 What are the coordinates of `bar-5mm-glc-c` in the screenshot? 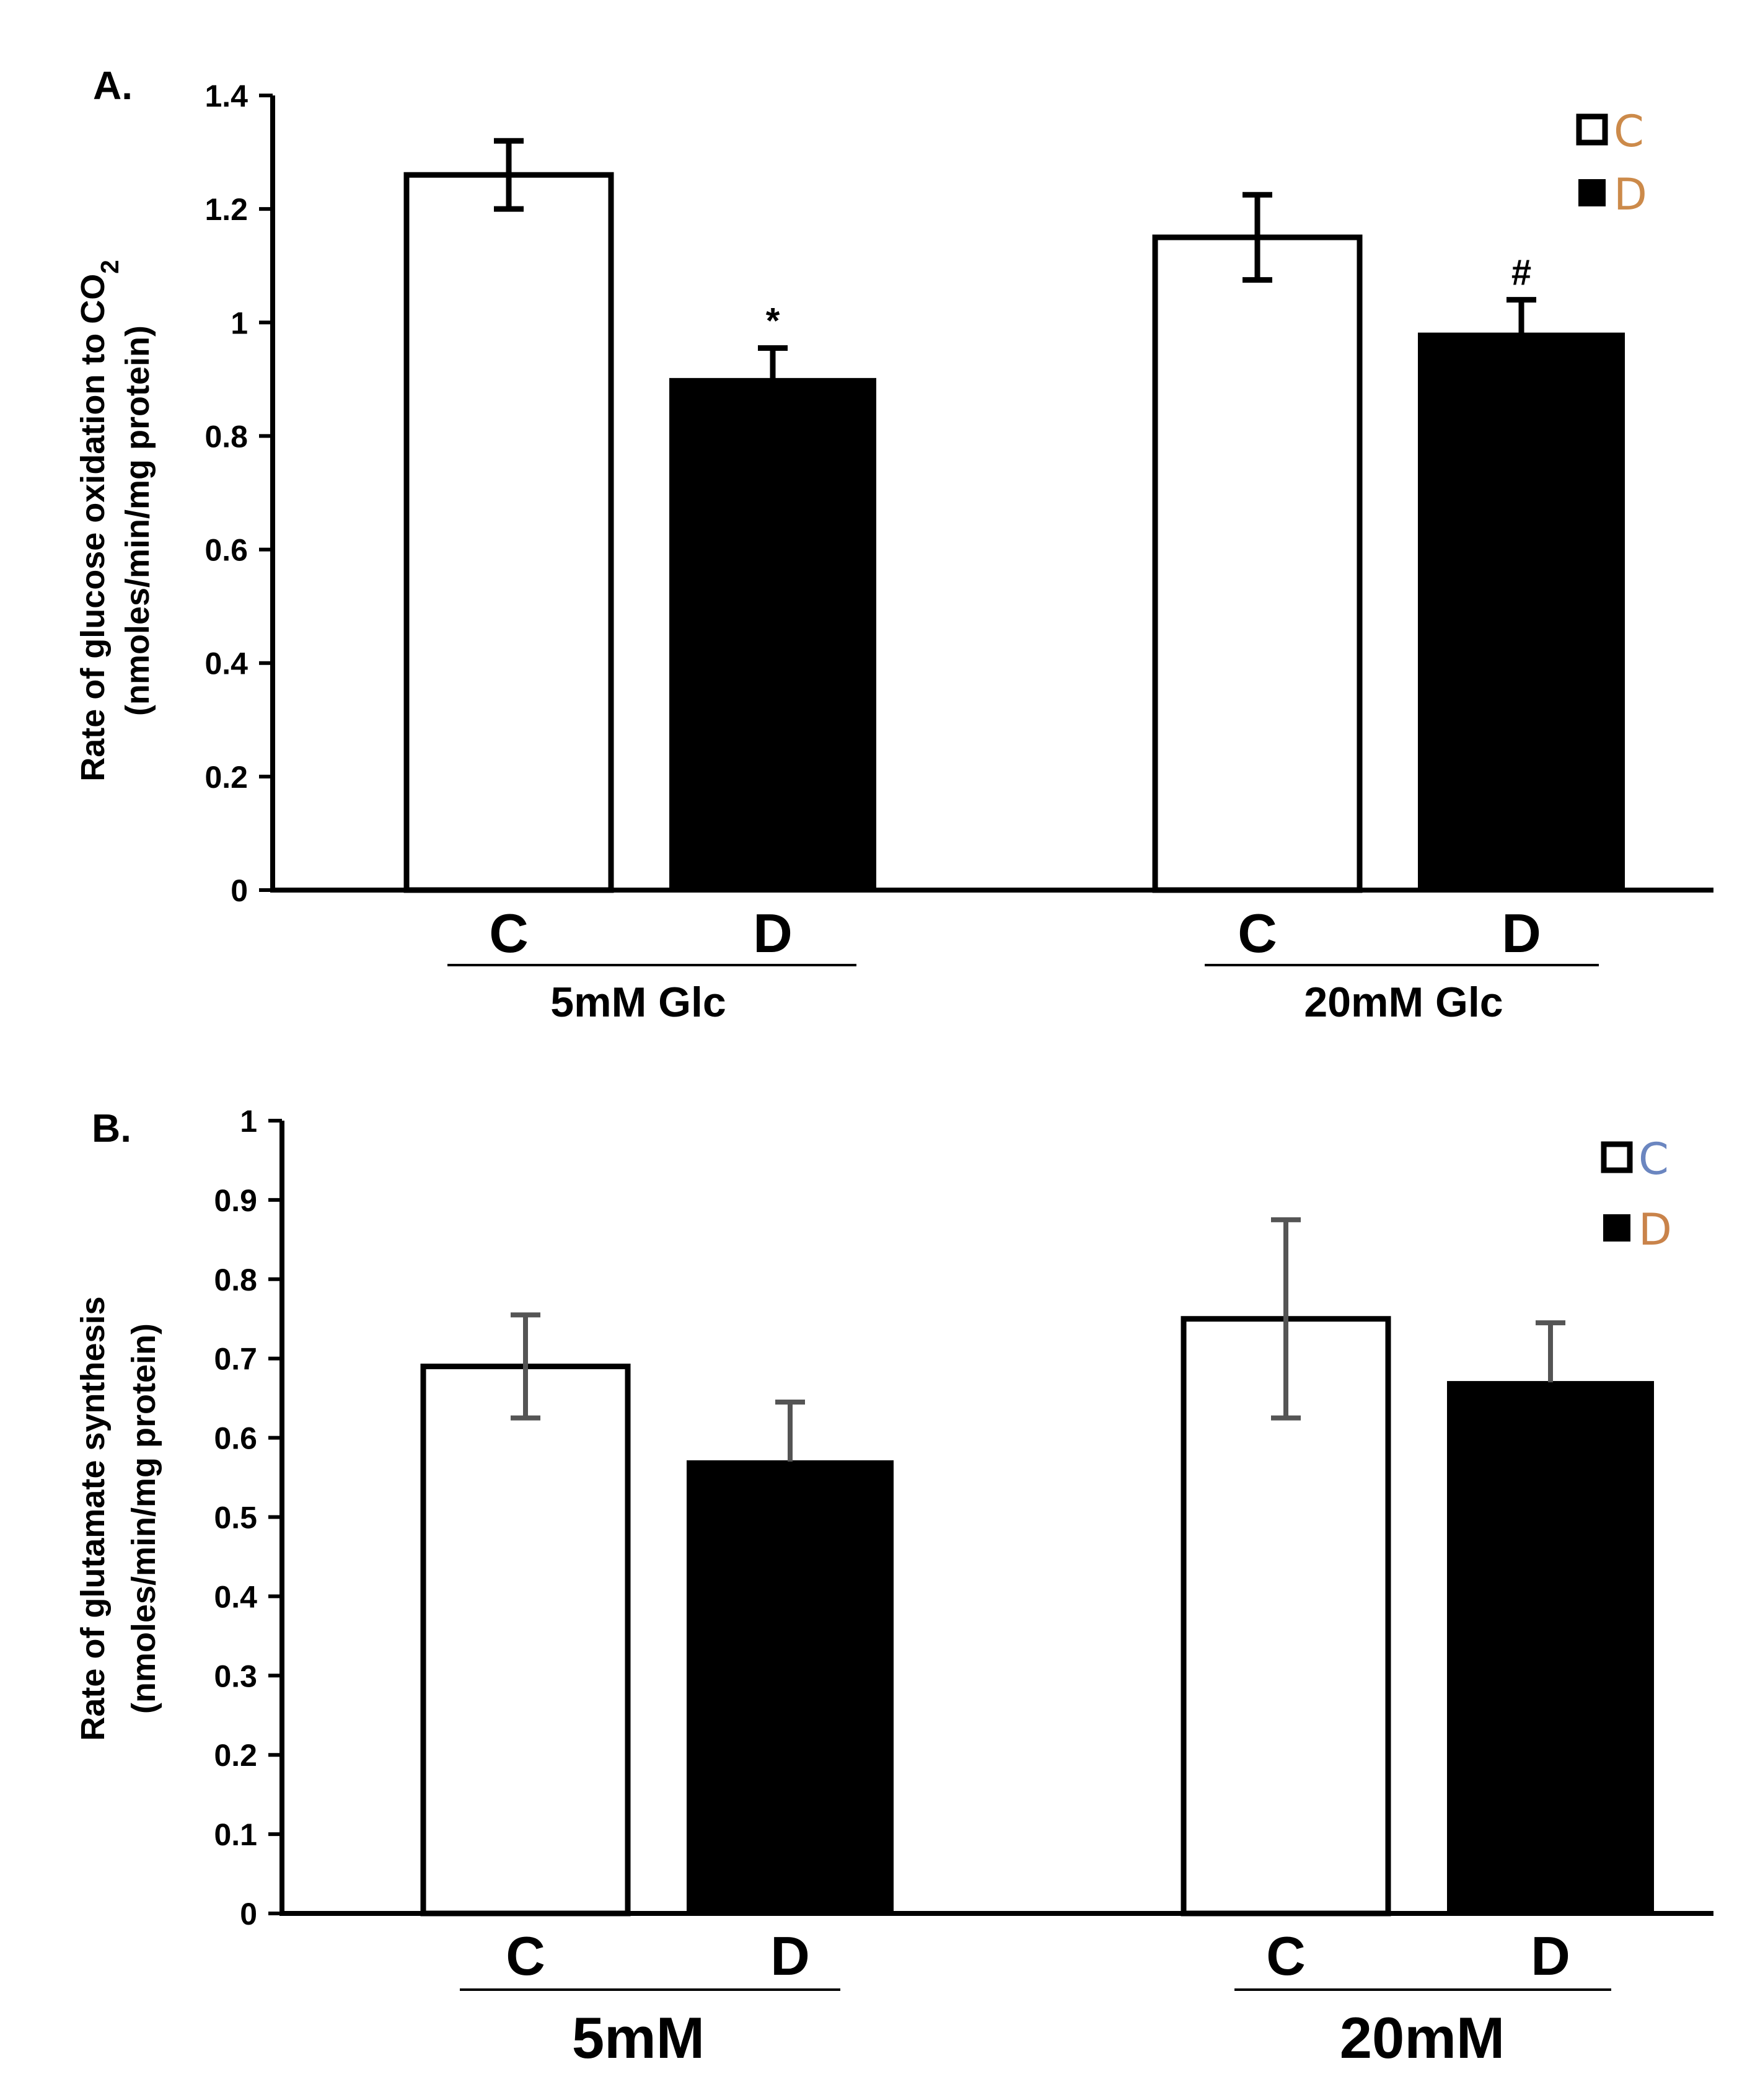 It's located at (508, 532).